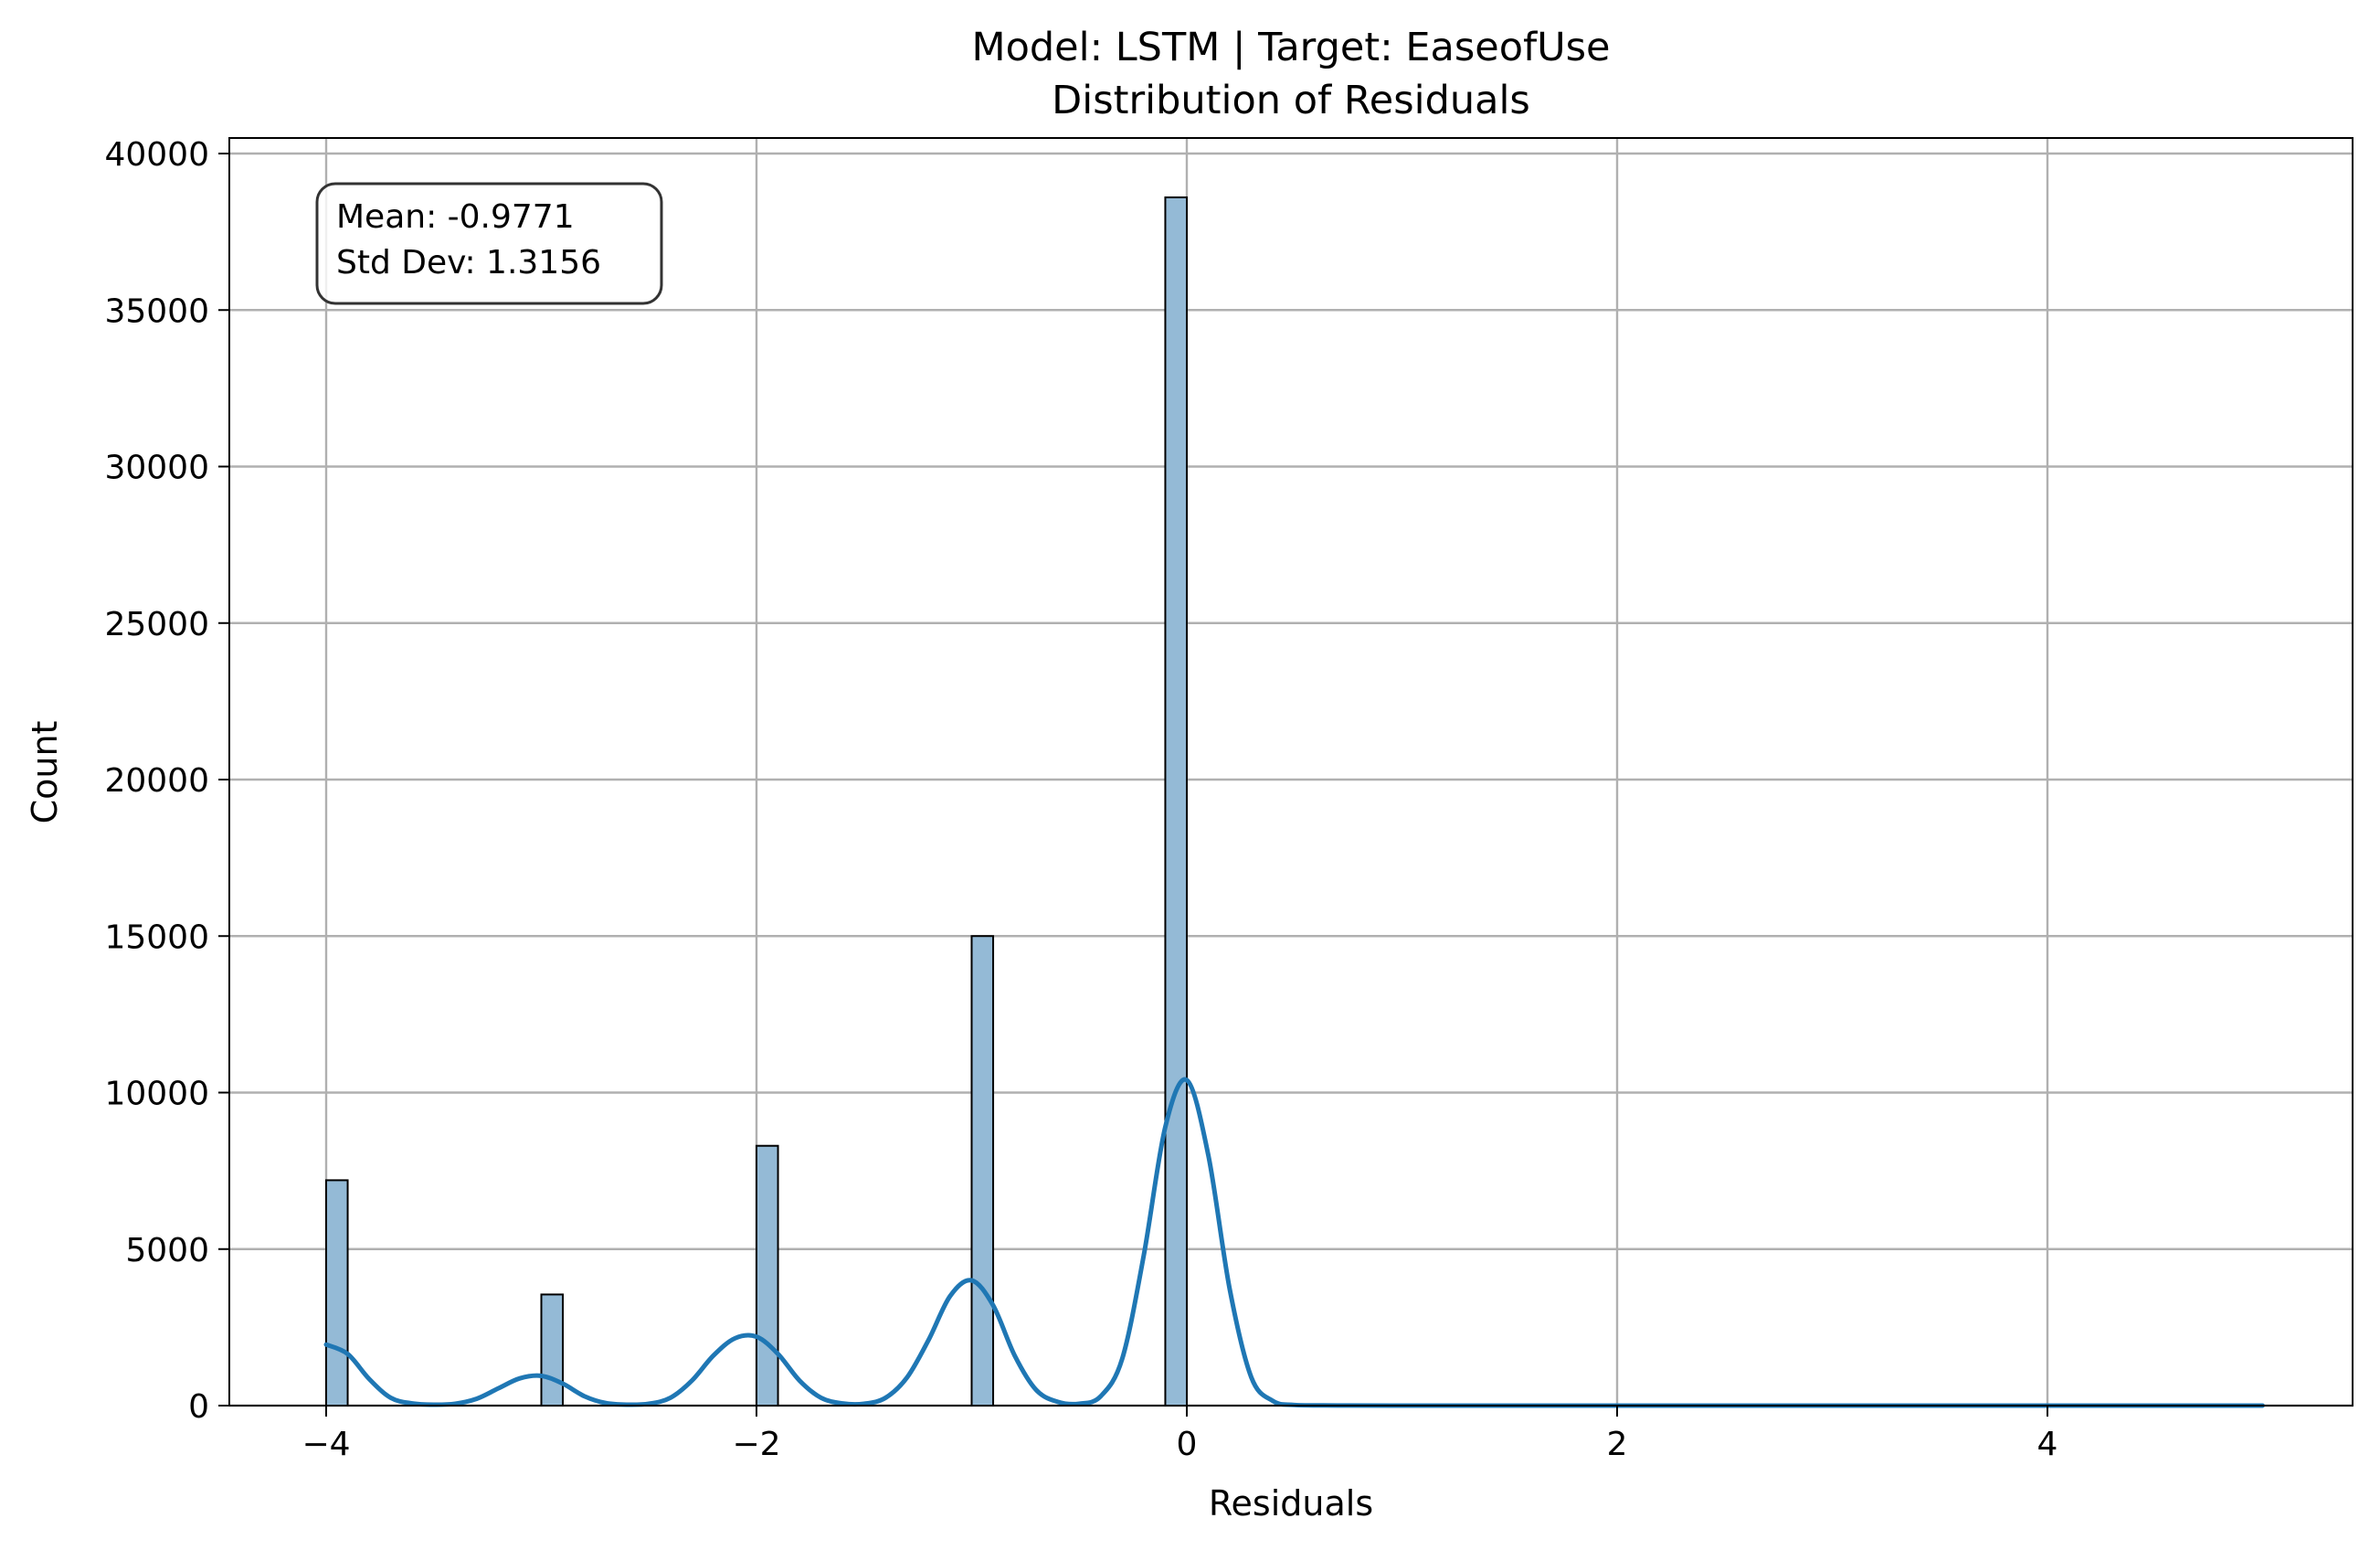 The height and width of the screenshot is (1550, 2380). What do you see at coordinates (469, 262) in the screenshot?
I see `std-dev-annotation: Std Dev: 1.3156` at bounding box center [469, 262].